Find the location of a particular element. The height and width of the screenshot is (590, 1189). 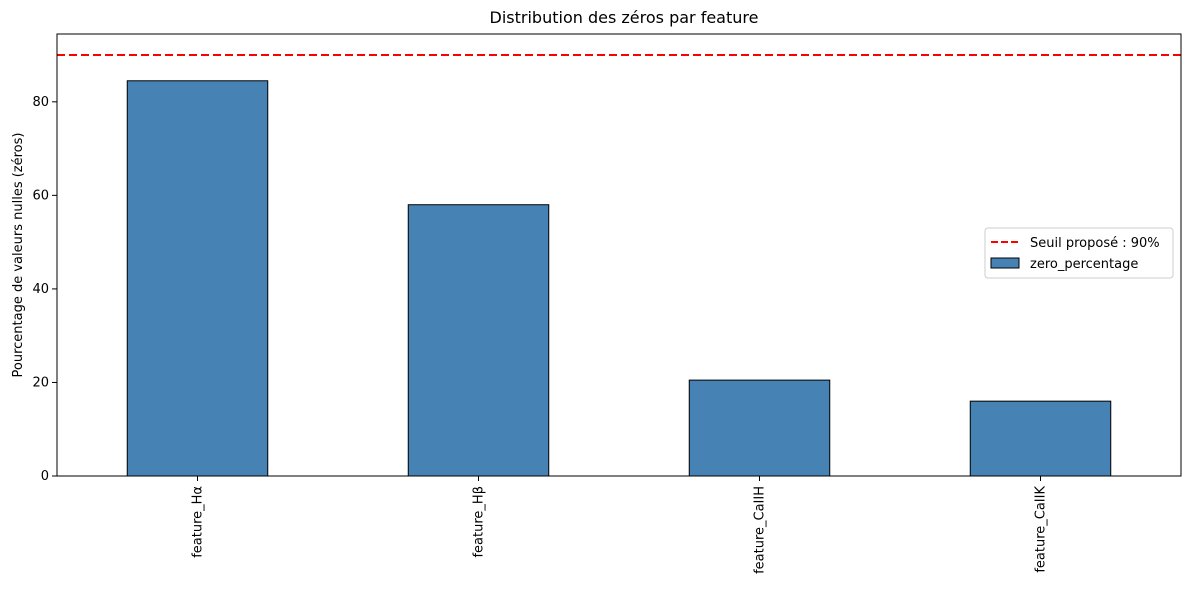

legend-threshold-label: Seuil proposé : 90% is located at coordinates (1095, 243).